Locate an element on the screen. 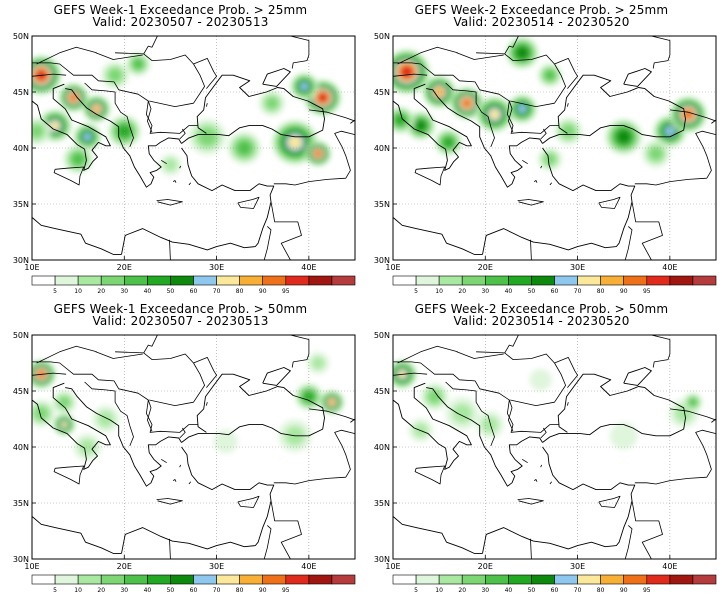 The image size is (722, 598). y-tick-label: 30N is located at coordinates (21, 260).